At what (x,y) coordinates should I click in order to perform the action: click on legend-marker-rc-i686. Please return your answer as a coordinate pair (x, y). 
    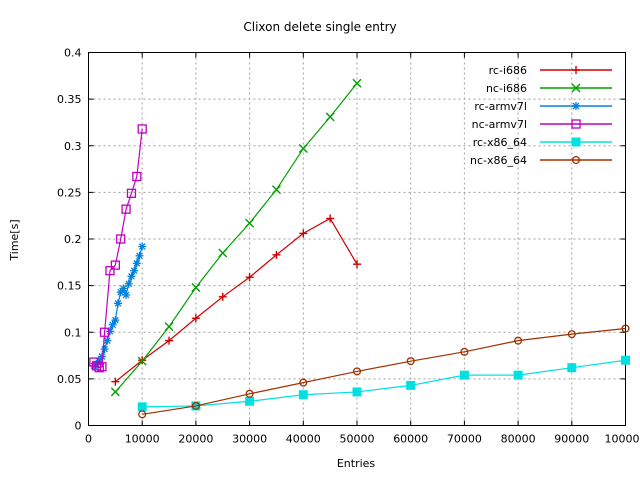
    Looking at the image, I should click on (576, 70).